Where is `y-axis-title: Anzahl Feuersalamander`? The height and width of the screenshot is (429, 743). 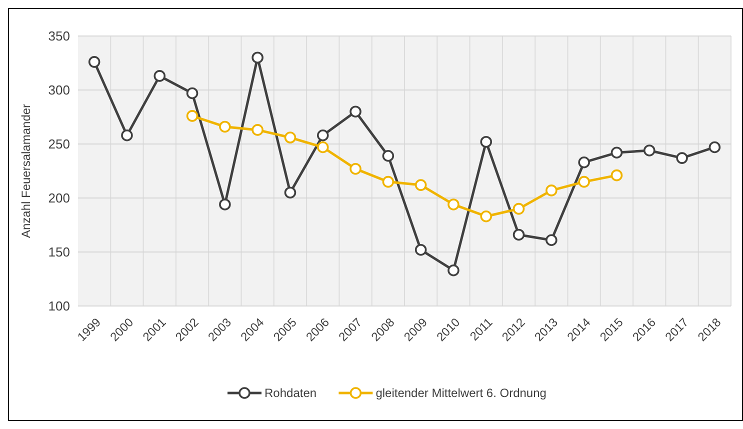
y-axis-title: Anzahl Feuersalamander is located at coordinates (26, 171).